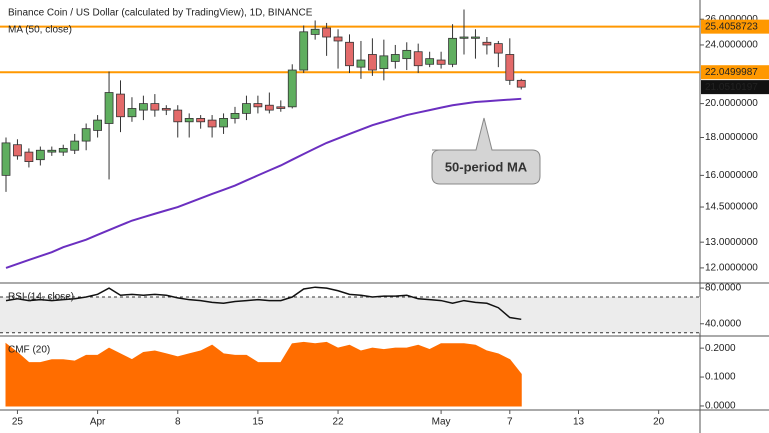 The width and height of the screenshot is (769, 433). Describe the element at coordinates (731, 45) in the screenshot. I see `y-tick-label: 24.0000000` at that location.